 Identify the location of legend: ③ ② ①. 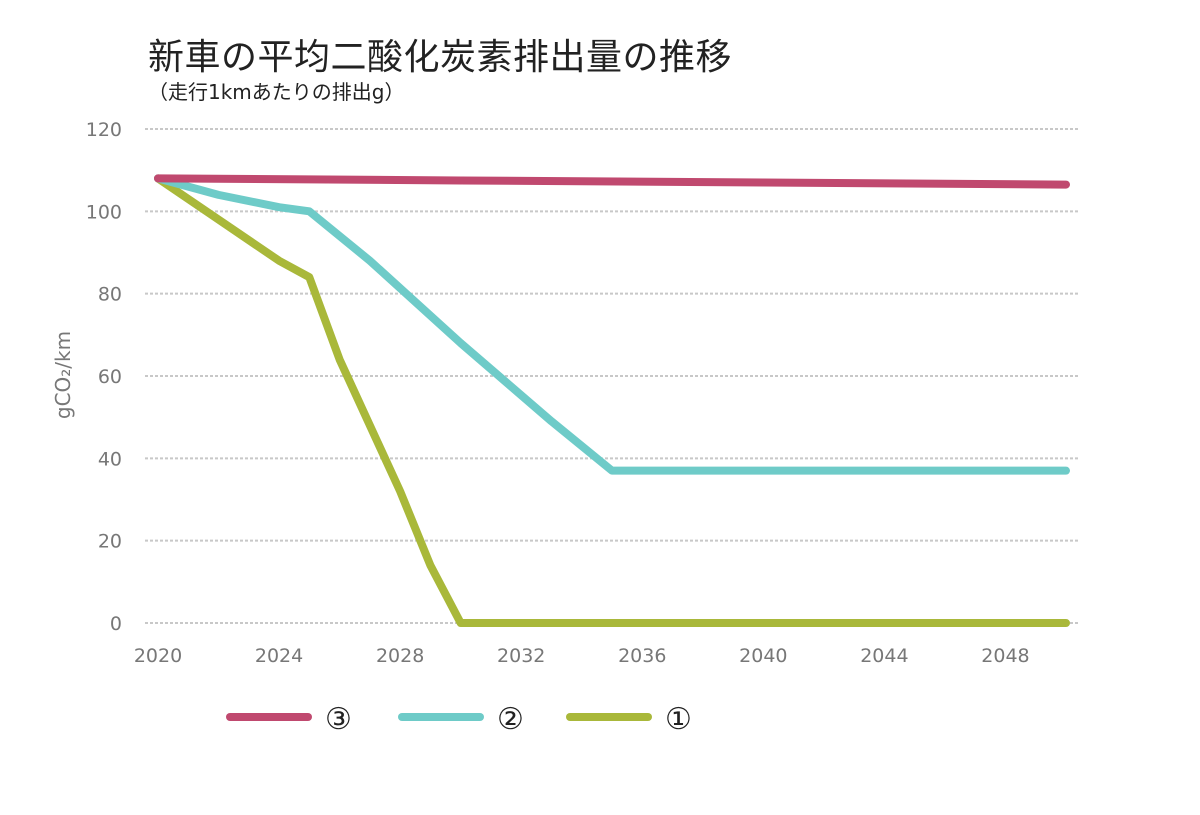
(459, 719).